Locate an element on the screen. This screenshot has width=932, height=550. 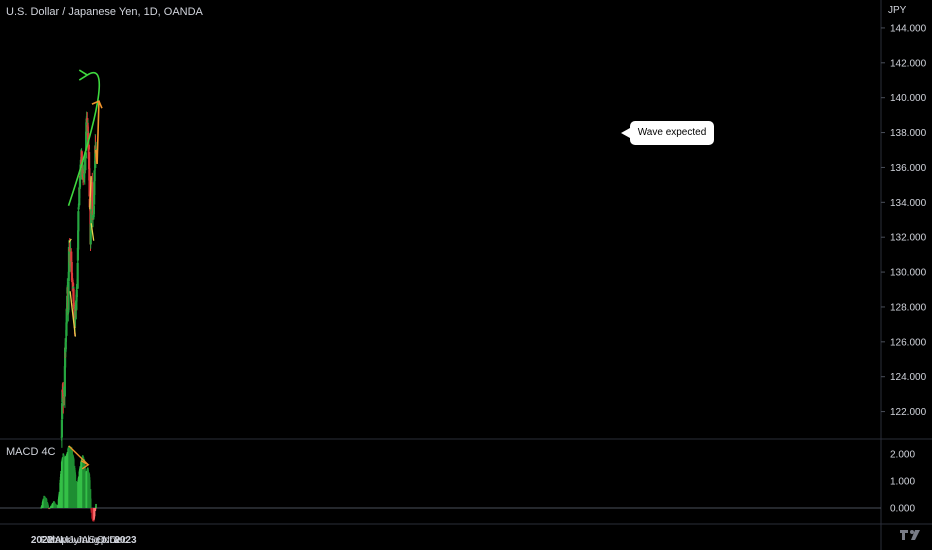
green-arc-arrow is located at coordinates (84, 139).